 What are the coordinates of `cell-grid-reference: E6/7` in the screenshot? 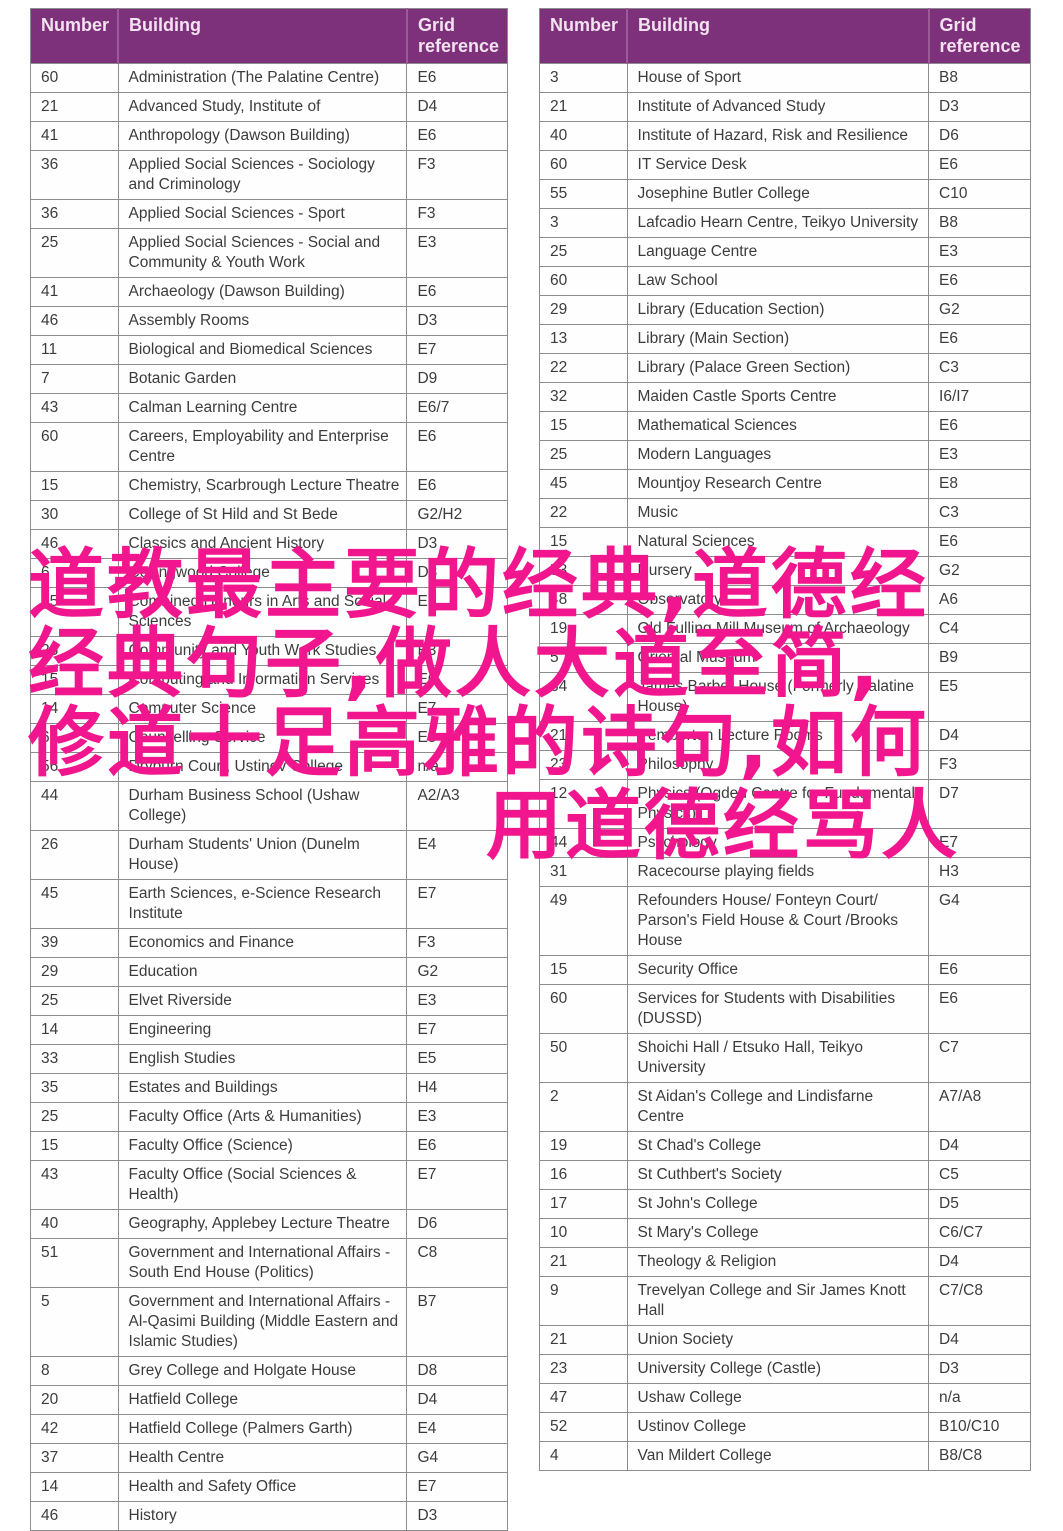 It's located at (457, 408).